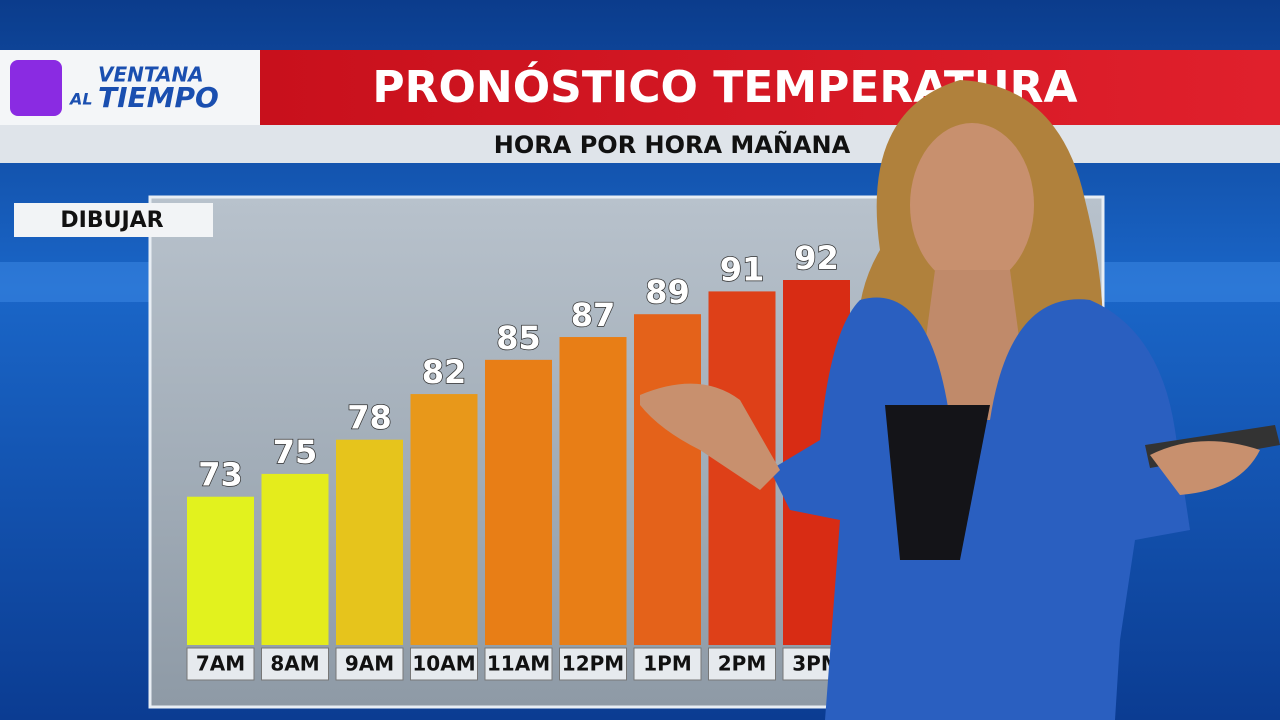 The width and height of the screenshot is (1280, 724). I want to click on logo-text: VENTANA, so click(151, 75).